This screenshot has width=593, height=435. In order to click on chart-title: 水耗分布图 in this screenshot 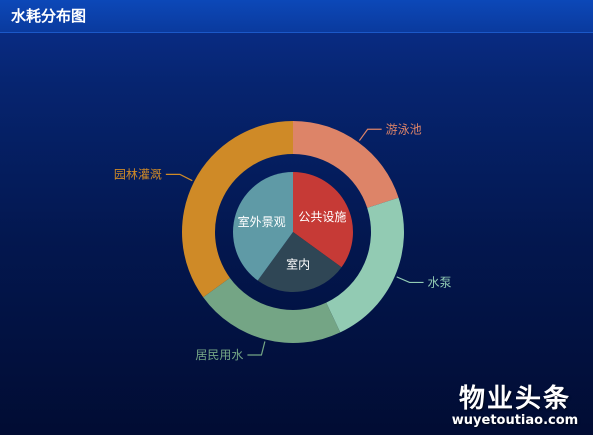, I will do `click(49, 16)`.